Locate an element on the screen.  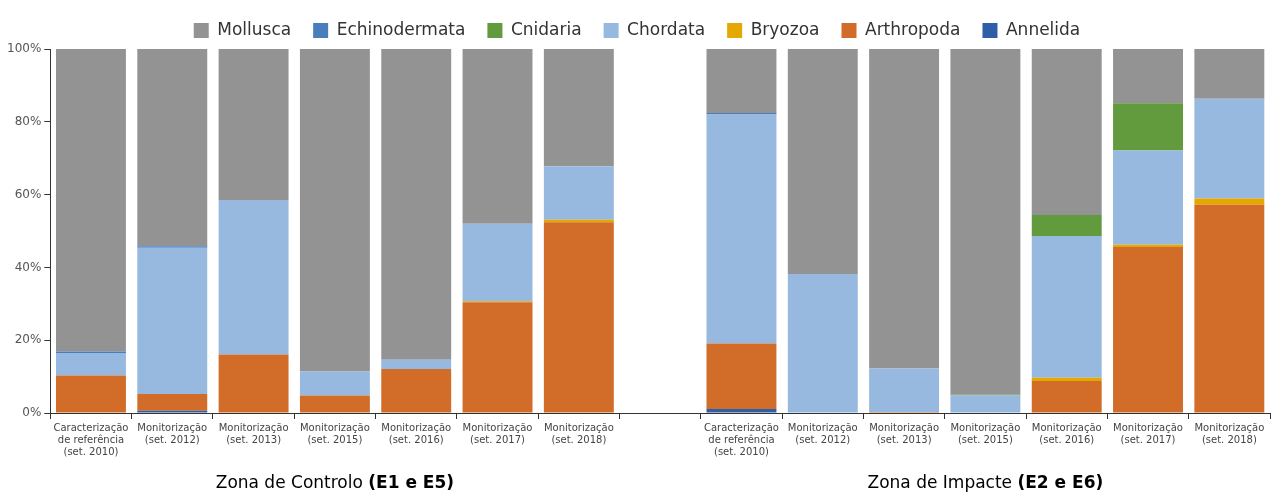
legend-label: Mollusca is located at coordinates (254, 28).